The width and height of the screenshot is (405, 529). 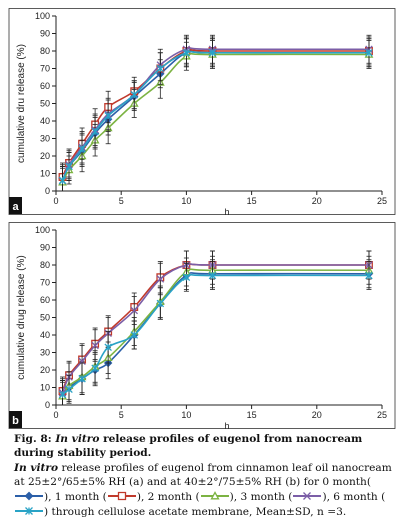 I want to click on caption-title-italic: In vitro, so click(x=77, y=439).